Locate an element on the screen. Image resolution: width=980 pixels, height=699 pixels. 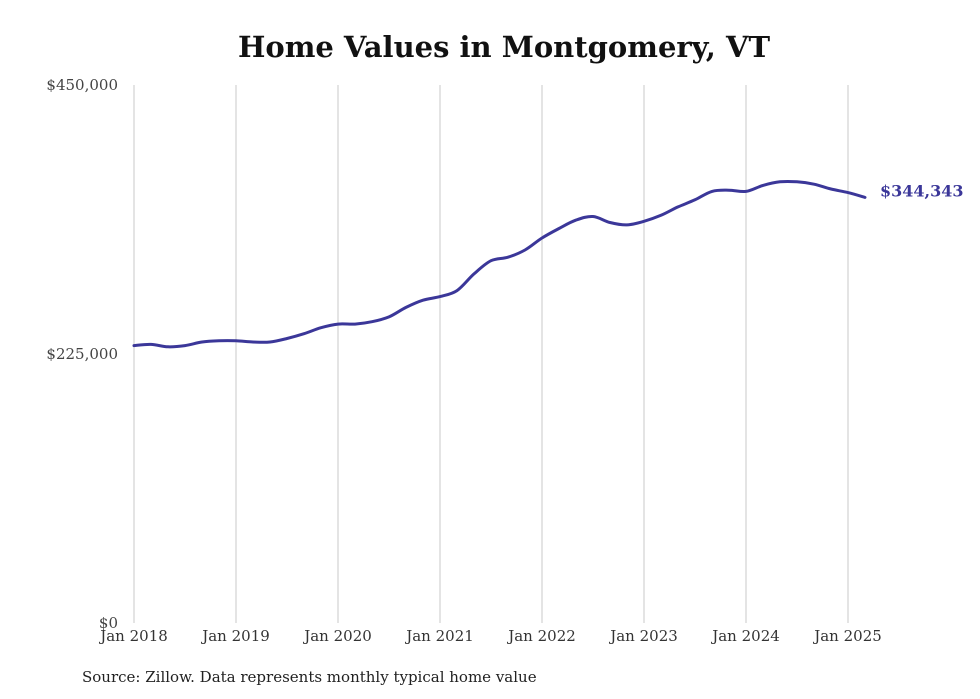
y-tick-label: $450,000 is located at coordinates (82, 85).